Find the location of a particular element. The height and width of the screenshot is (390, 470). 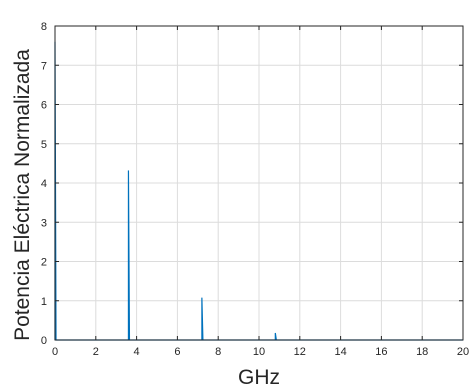

y-tick-label: 5 is located at coordinates (44, 145).